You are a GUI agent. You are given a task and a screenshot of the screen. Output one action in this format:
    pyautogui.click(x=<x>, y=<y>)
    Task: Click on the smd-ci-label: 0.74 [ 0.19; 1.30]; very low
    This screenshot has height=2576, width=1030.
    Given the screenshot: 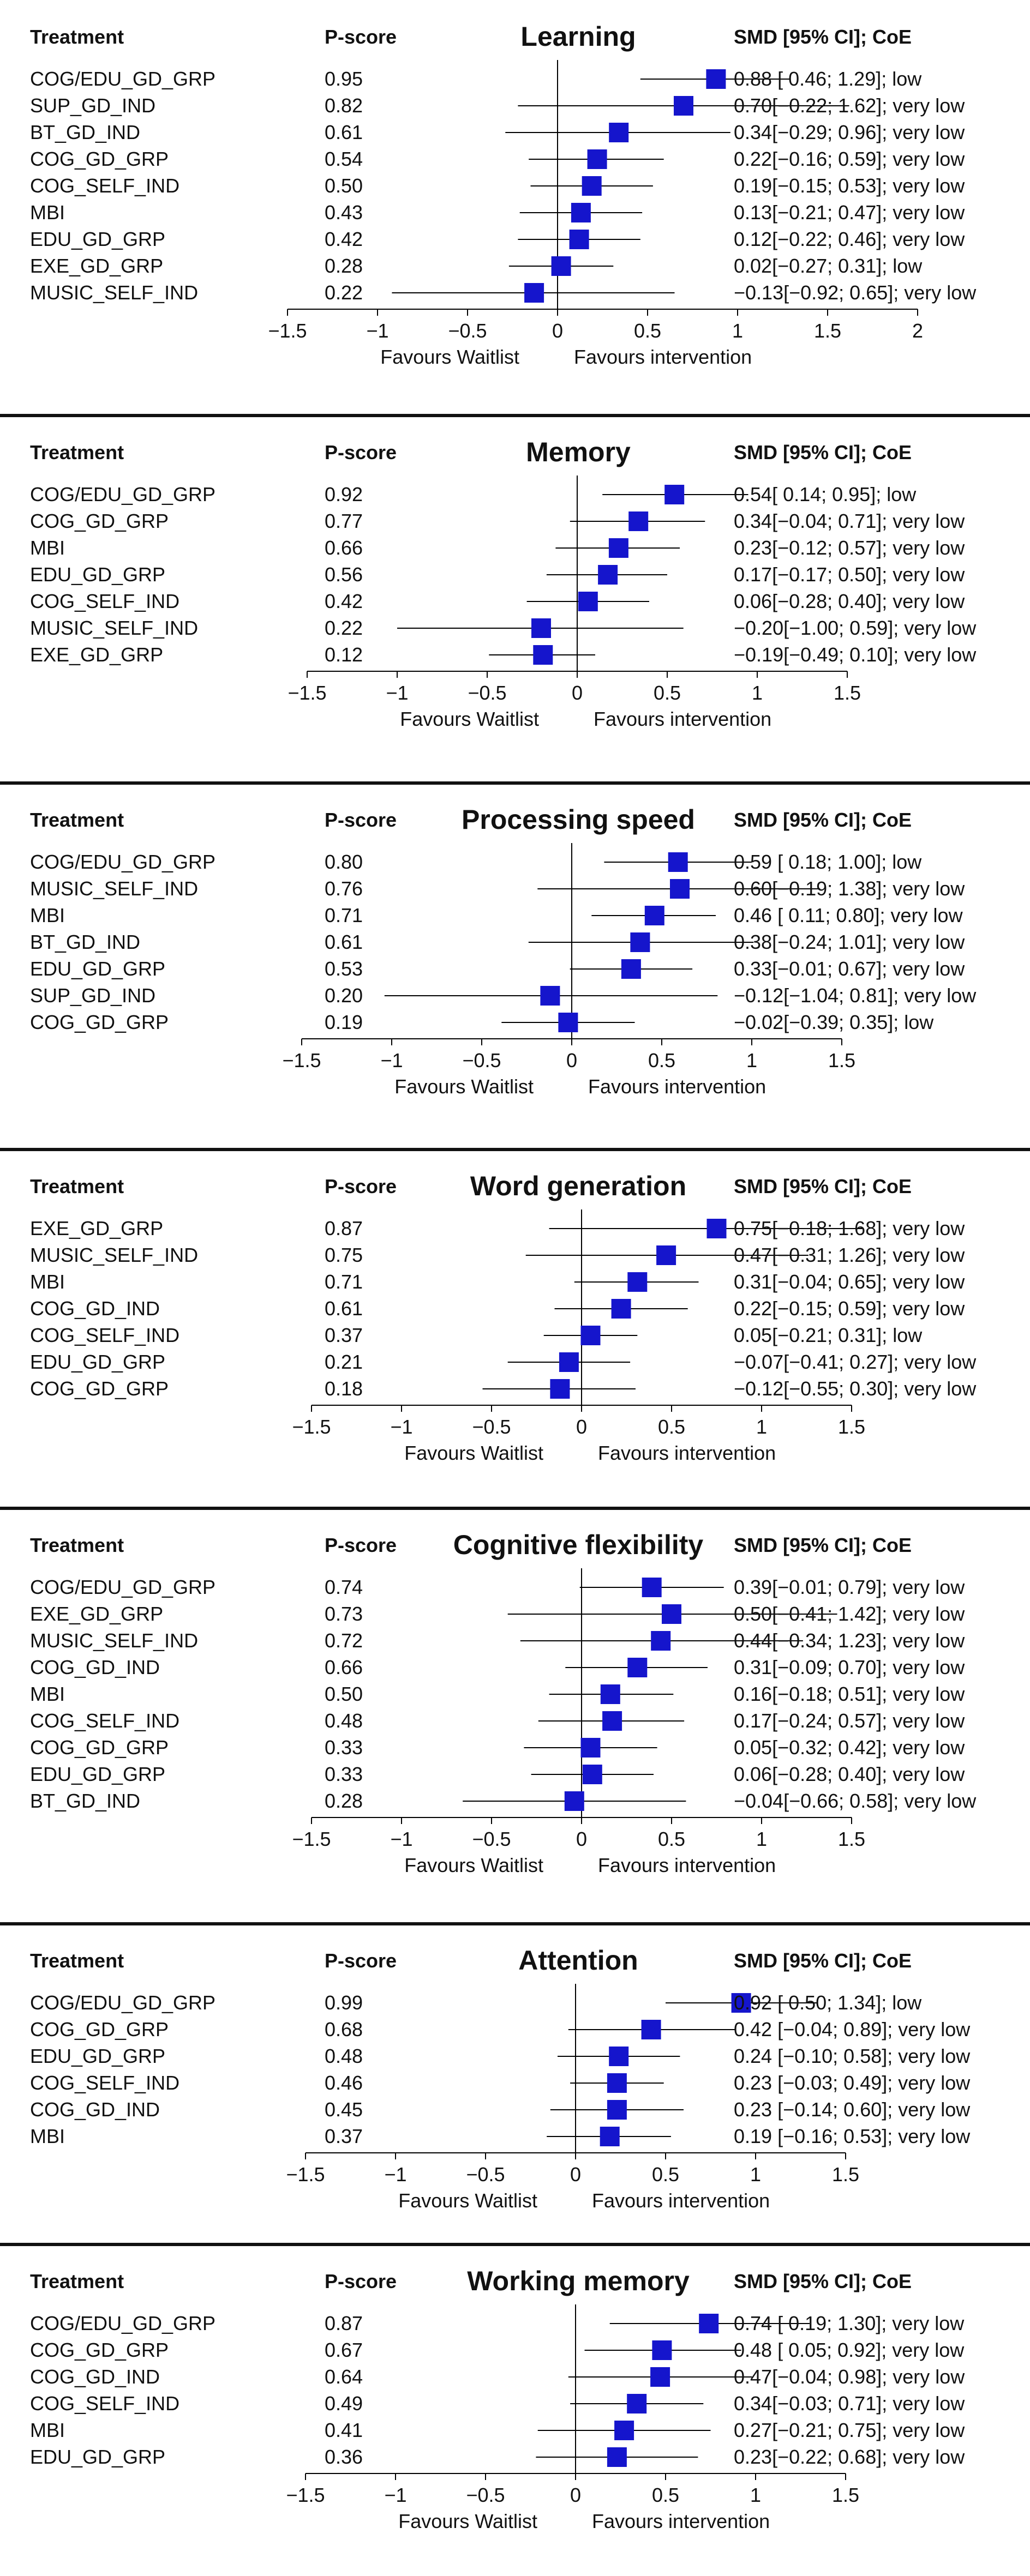 What is the action you would take?
    pyautogui.click(x=850, y=2323)
    